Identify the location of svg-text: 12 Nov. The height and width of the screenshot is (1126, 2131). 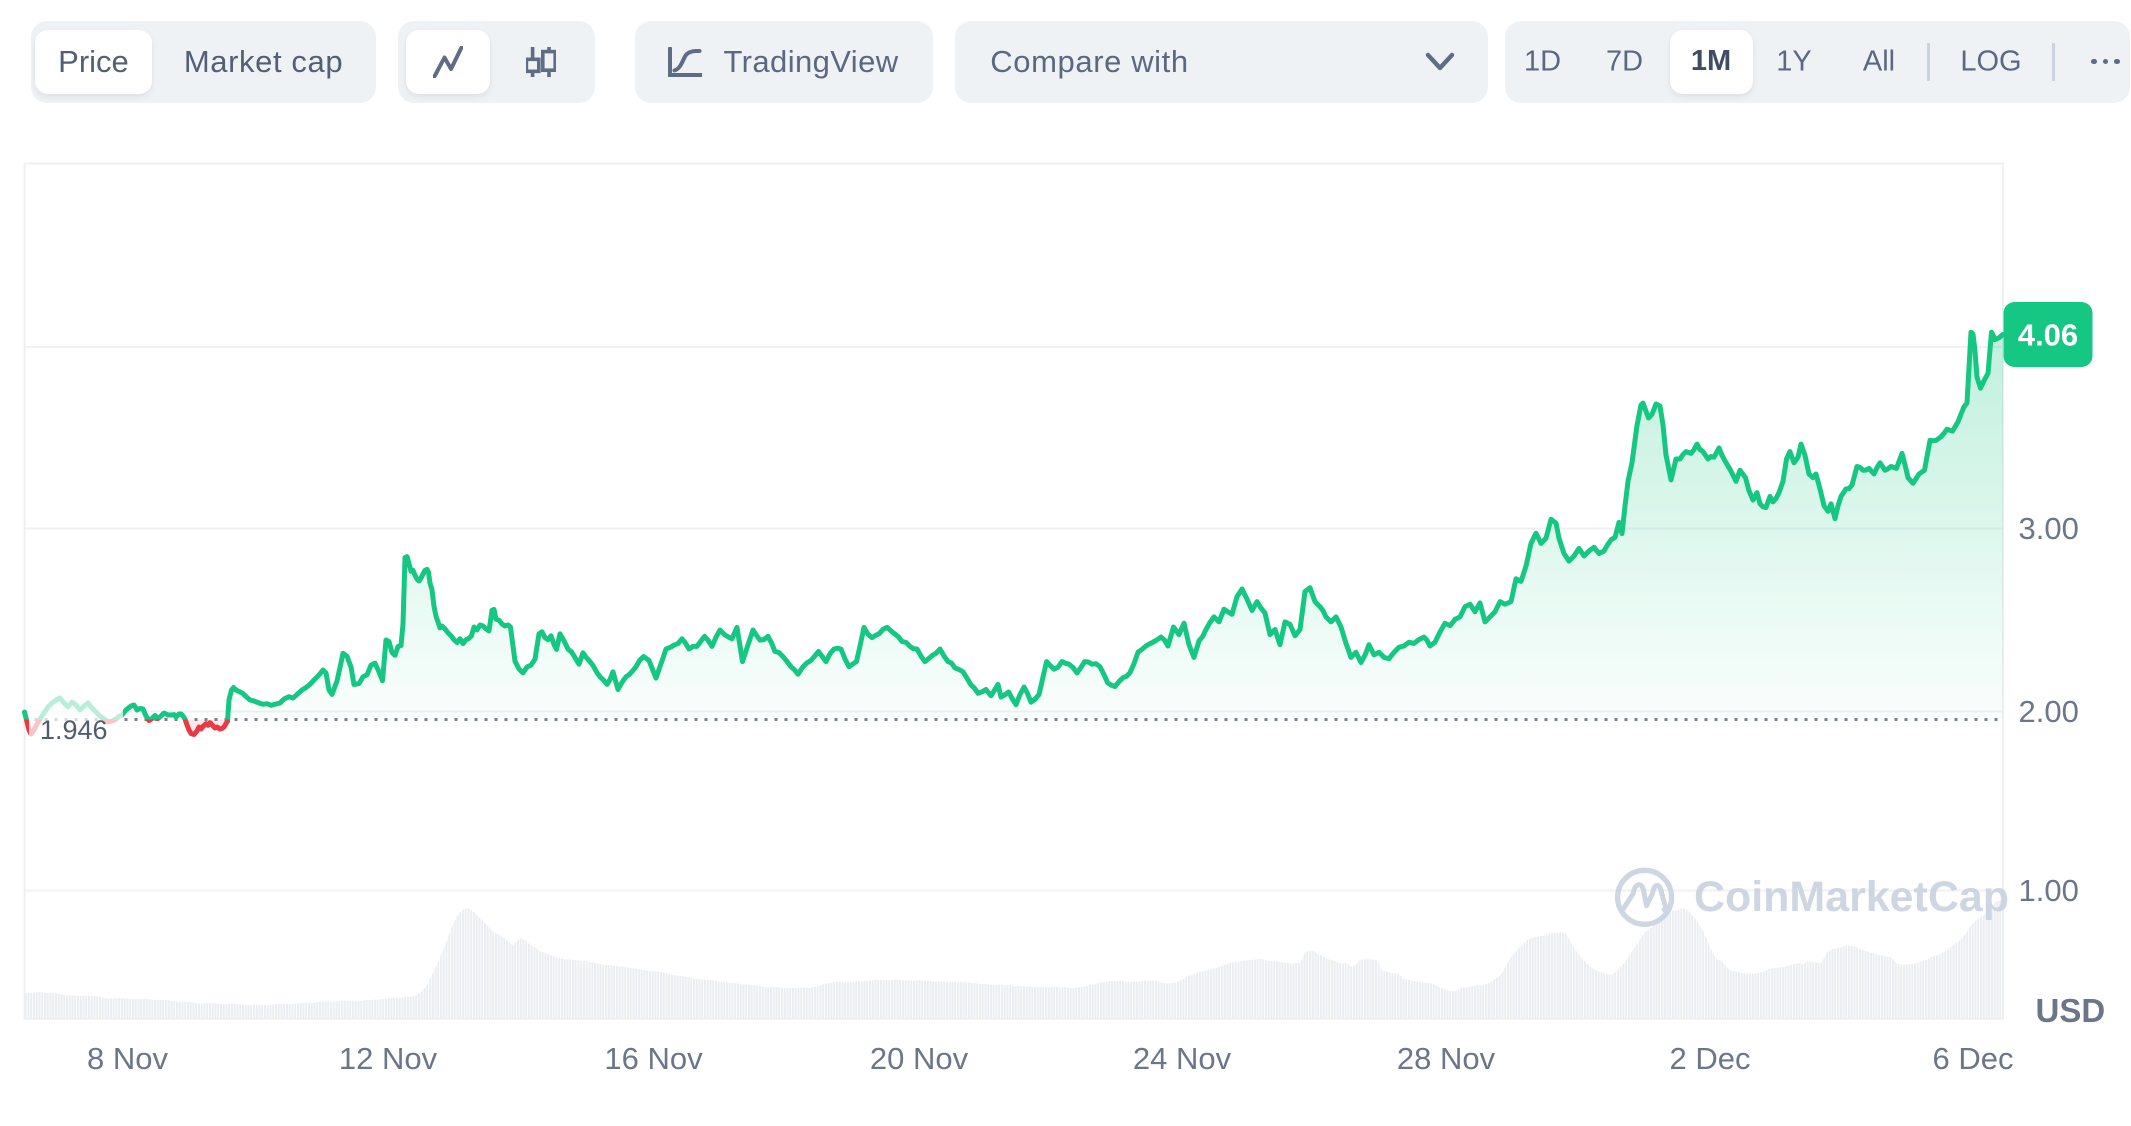
(388, 1058).